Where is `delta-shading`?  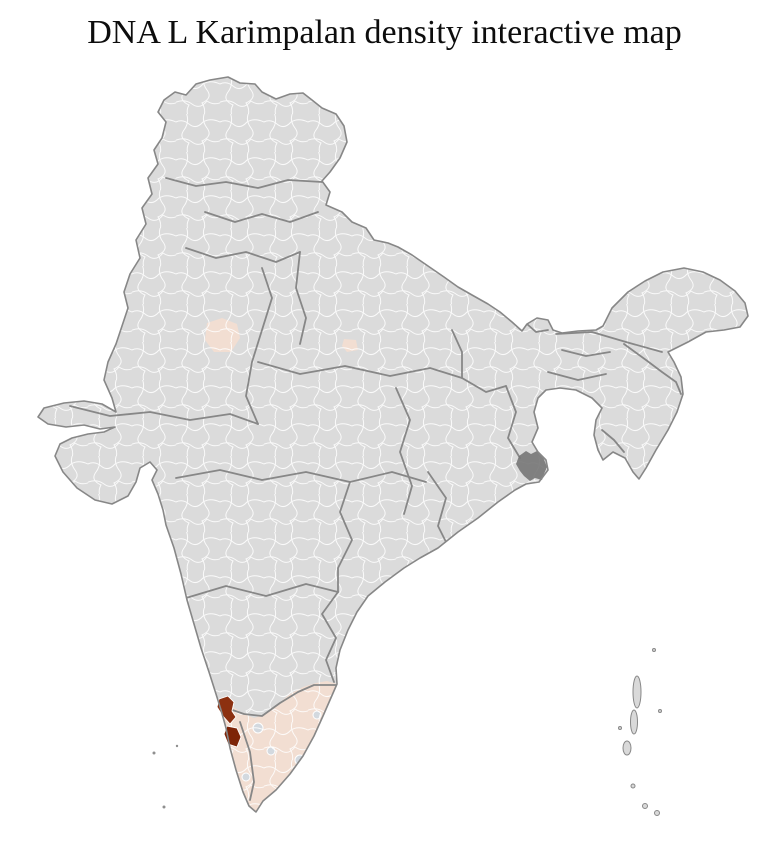 delta-shading is located at coordinates (531, 466).